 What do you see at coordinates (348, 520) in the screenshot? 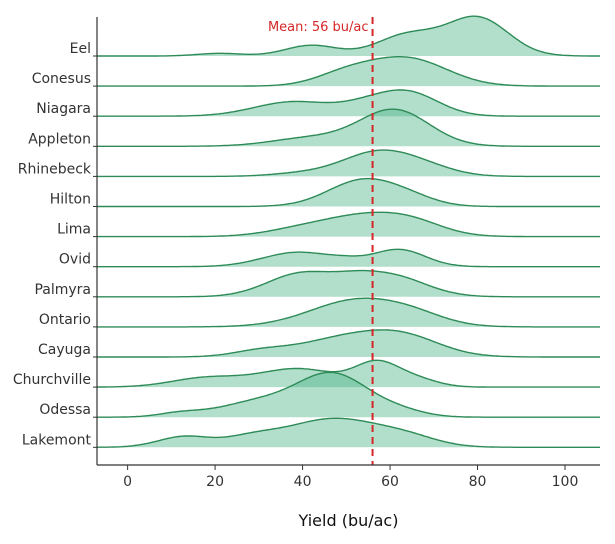
I see `x-axis-title: Yield (bu/ac)` at bounding box center [348, 520].